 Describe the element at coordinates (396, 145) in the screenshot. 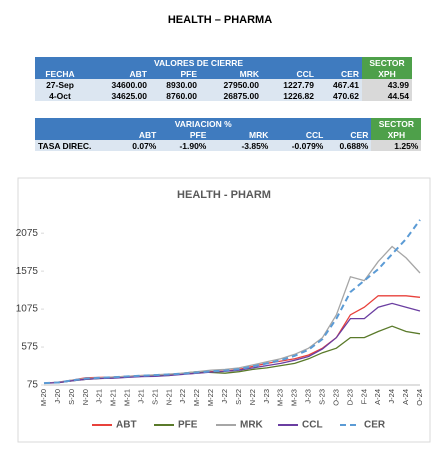

I see `data-cell: 1.25%` at that location.